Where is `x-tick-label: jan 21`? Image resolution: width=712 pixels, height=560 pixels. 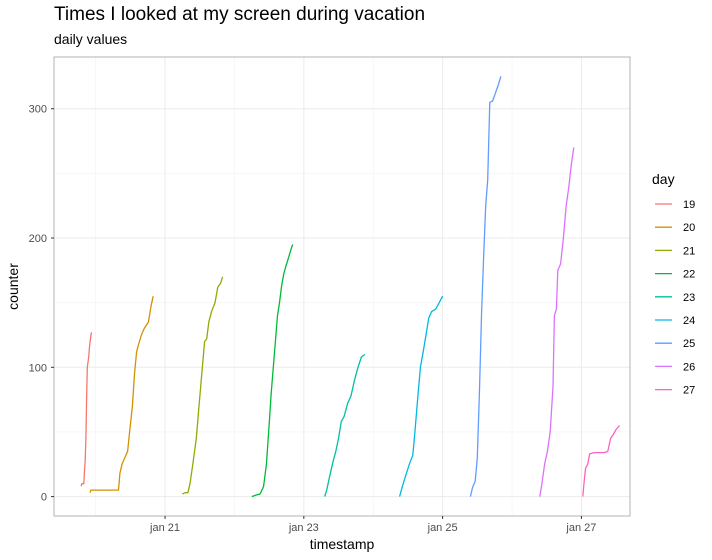 x-tick-label: jan 21 is located at coordinates (164, 528).